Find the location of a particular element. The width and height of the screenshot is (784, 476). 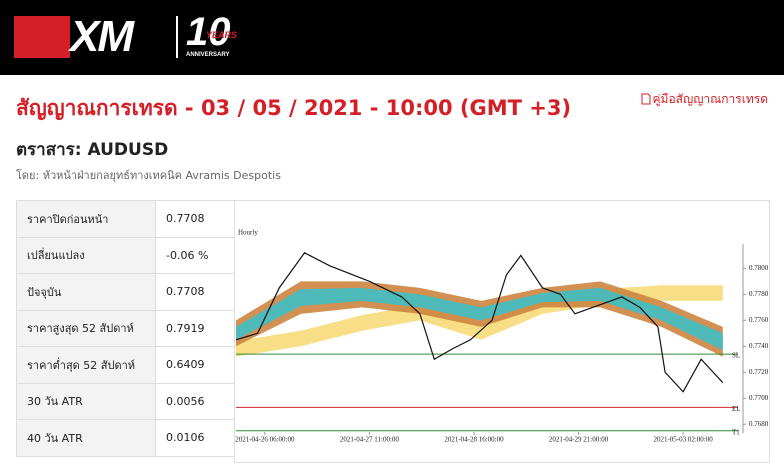

y-tick-label: 0.7760 is located at coordinates (759, 320).